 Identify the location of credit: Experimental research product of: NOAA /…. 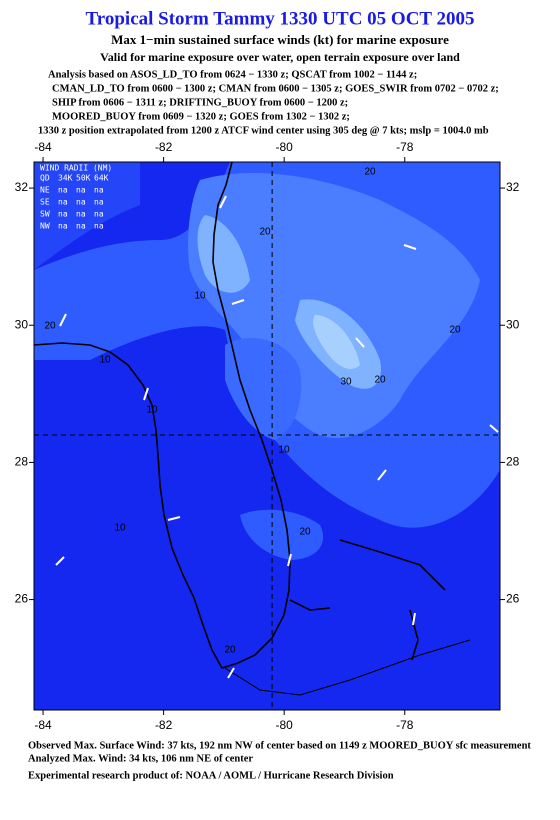
(211, 775).